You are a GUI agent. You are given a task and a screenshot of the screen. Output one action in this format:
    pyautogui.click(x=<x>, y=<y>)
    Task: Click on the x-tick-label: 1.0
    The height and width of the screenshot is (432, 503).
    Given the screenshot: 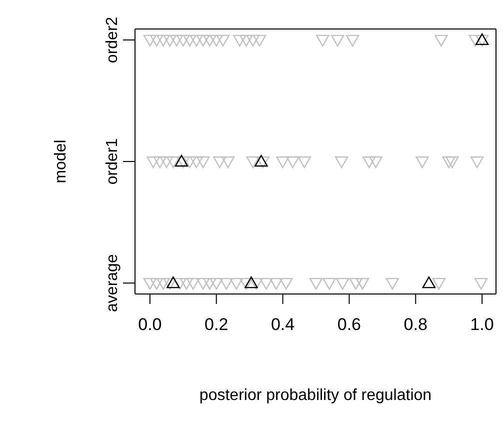 What is the action you would take?
    pyautogui.click(x=482, y=324)
    